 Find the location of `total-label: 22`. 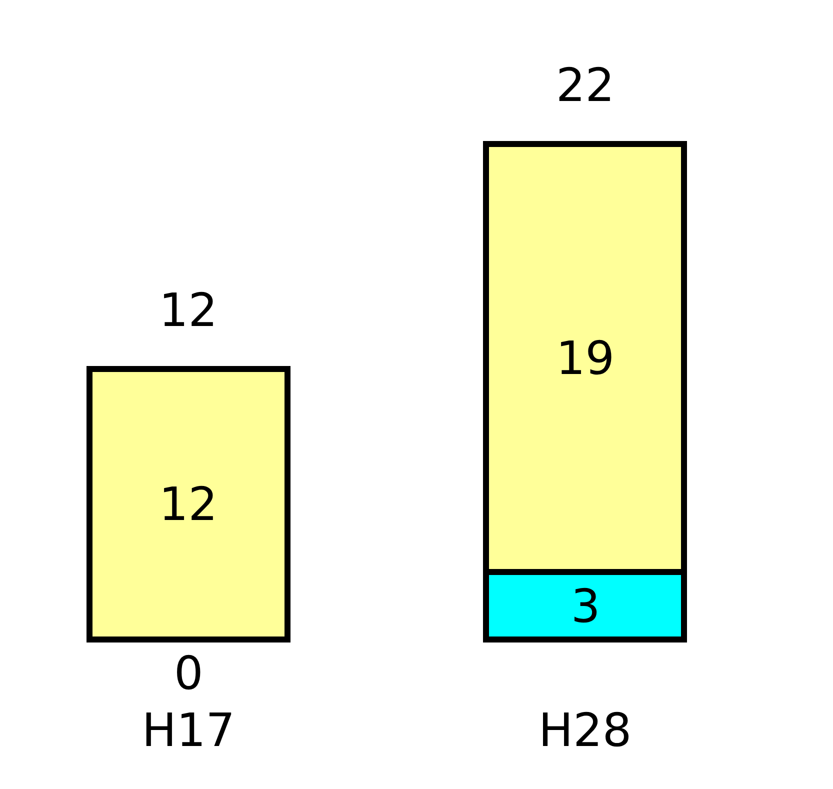

total-label: 22 is located at coordinates (585, 85).